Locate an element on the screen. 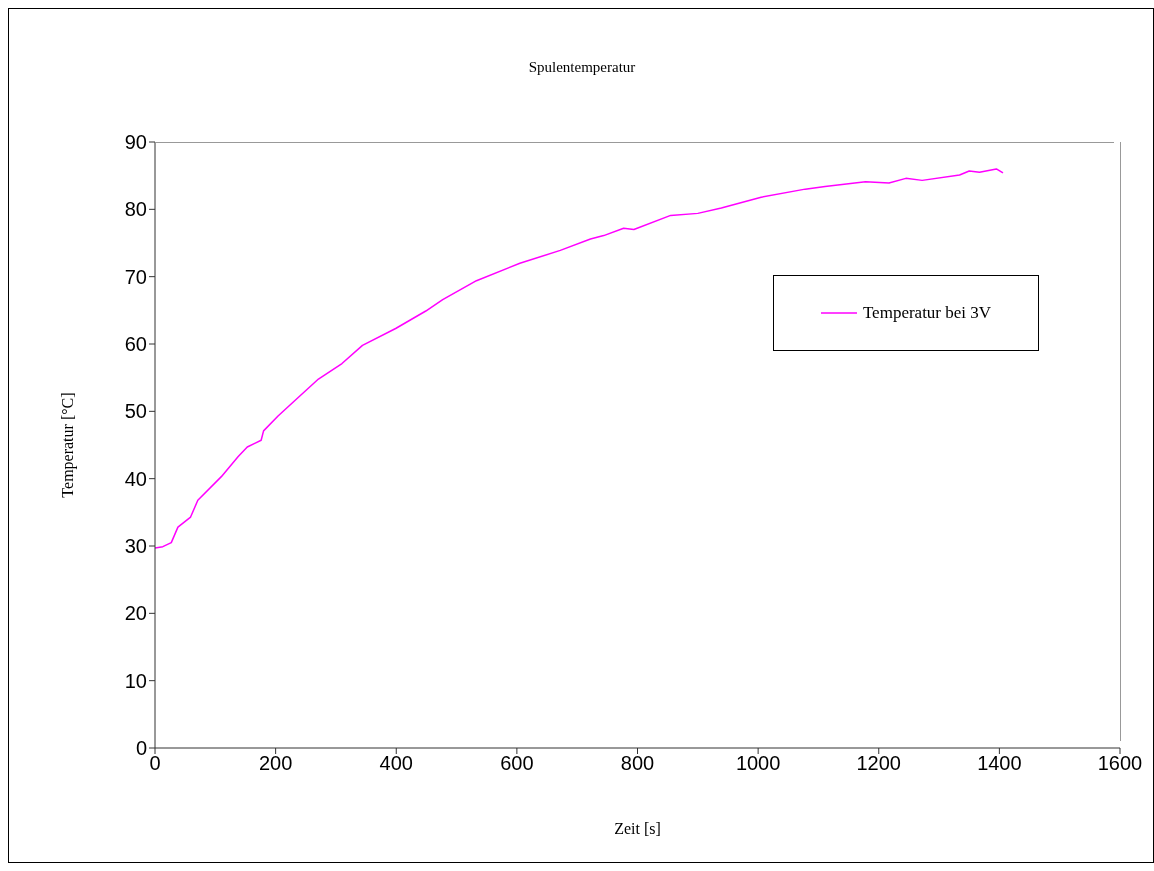 This screenshot has height=871, width=1154. y-tick-label: 40 is located at coordinates (135, 478).